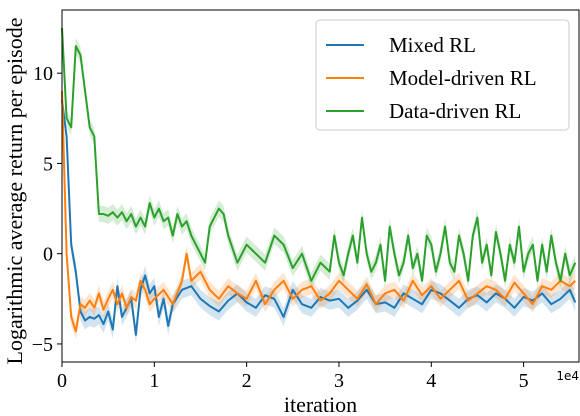 The height and width of the screenshot is (416, 580). What do you see at coordinates (247, 381) in the screenshot?
I see `x-tick-label: 2` at bounding box center [247, 381].